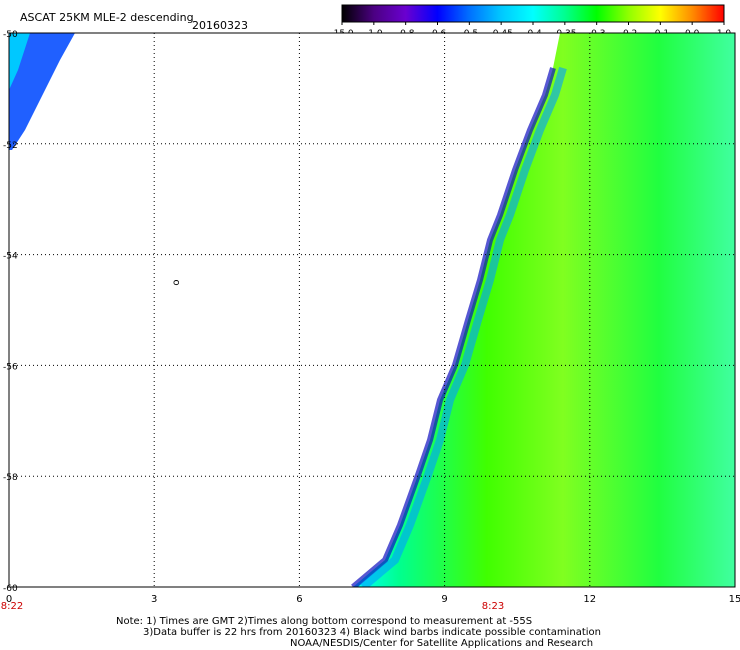 The image size is (740, 650). Describe the element at coordinates (176, 283) in the screenshot. I see `position-marker: o` at that location.